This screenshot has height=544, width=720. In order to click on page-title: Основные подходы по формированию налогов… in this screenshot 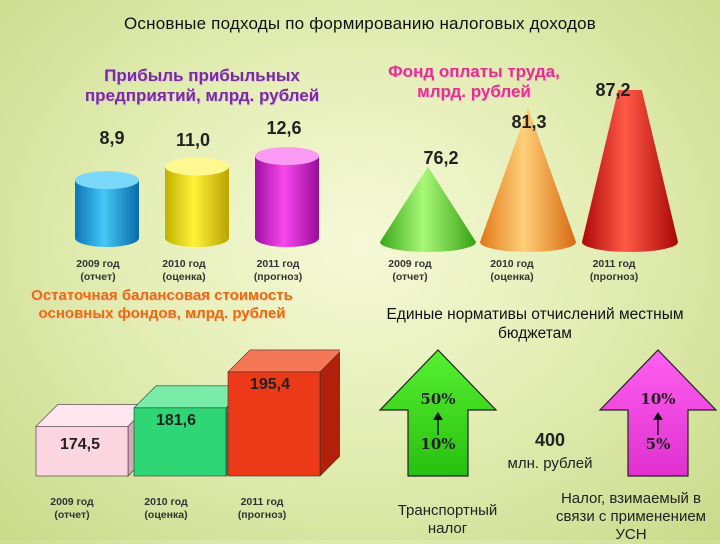, I will do `click(359, 23)`.